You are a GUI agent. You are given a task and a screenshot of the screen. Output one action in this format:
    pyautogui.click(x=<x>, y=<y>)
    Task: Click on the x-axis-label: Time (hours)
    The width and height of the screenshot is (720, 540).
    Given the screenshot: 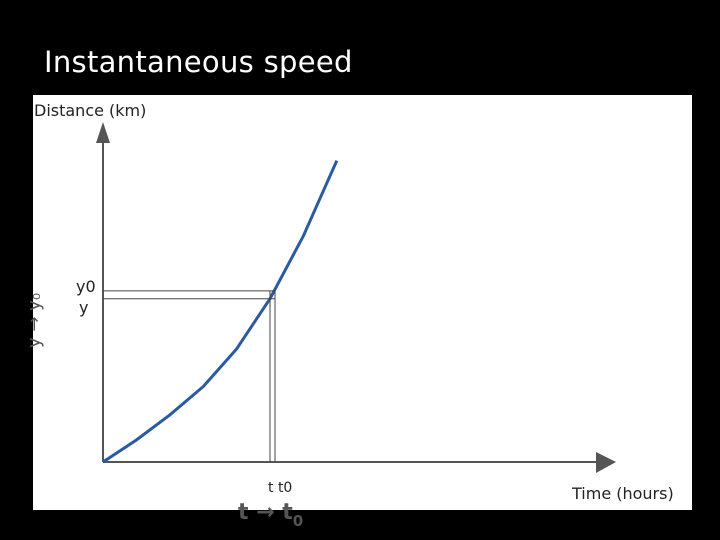 What is the action you would take?
    pyautogui.click(x=622, y=493)
    